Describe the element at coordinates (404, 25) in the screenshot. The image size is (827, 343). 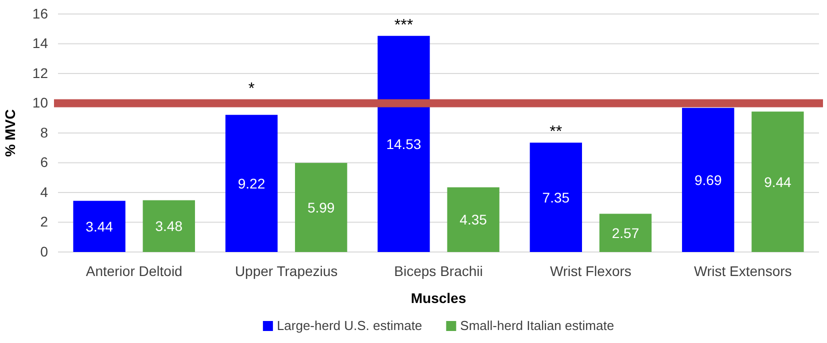
I see `annotation: ***` at that location.